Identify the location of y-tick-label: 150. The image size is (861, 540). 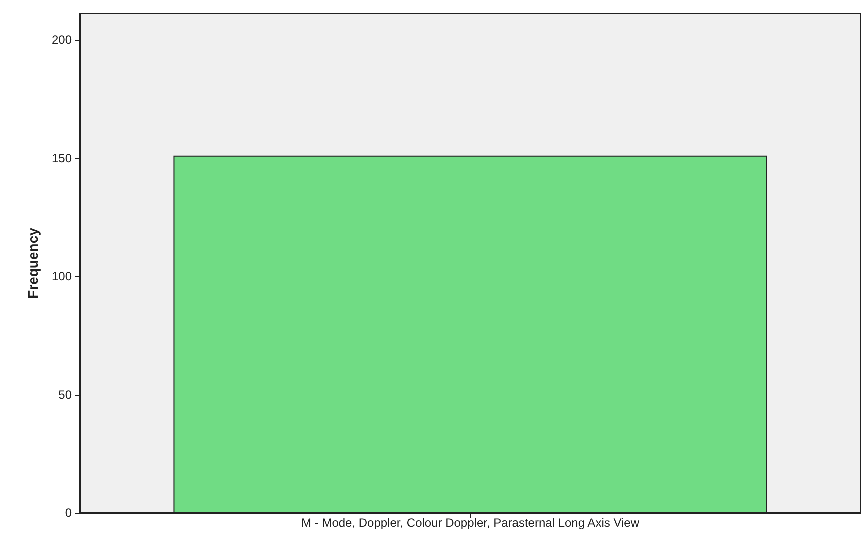
(62, 158).